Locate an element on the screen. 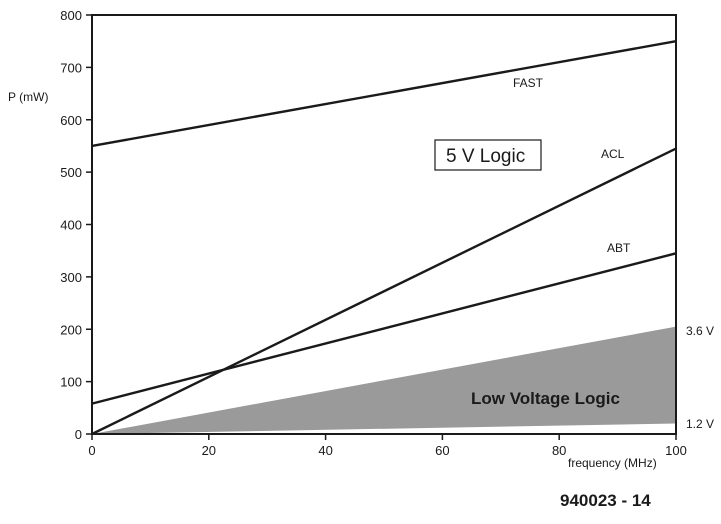 The height and width of the screenshot is (524, 721). y-tick-label: 600 is located at coordinates (71, 120).